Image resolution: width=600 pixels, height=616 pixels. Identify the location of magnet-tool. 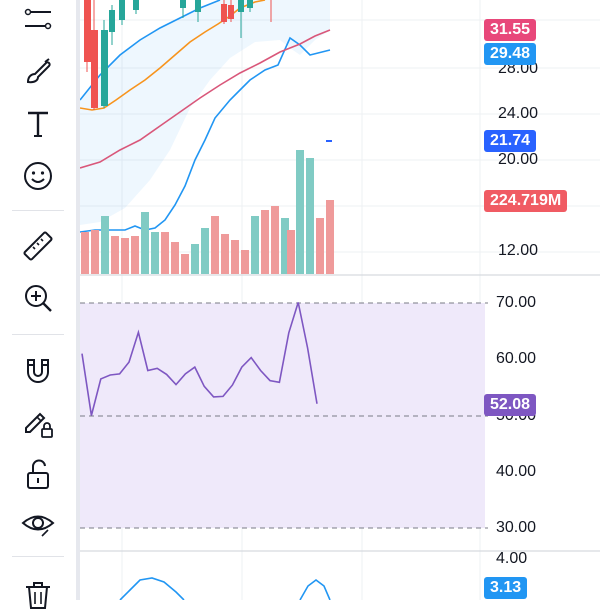
(38, 370).